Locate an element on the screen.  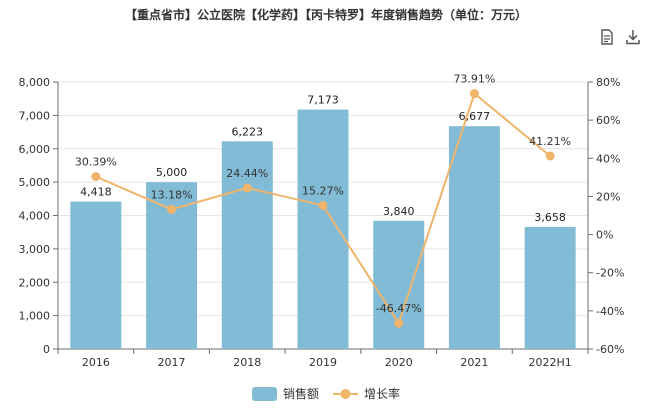
right-axis-tick-label: -20% is located at coordinates (610, 273).